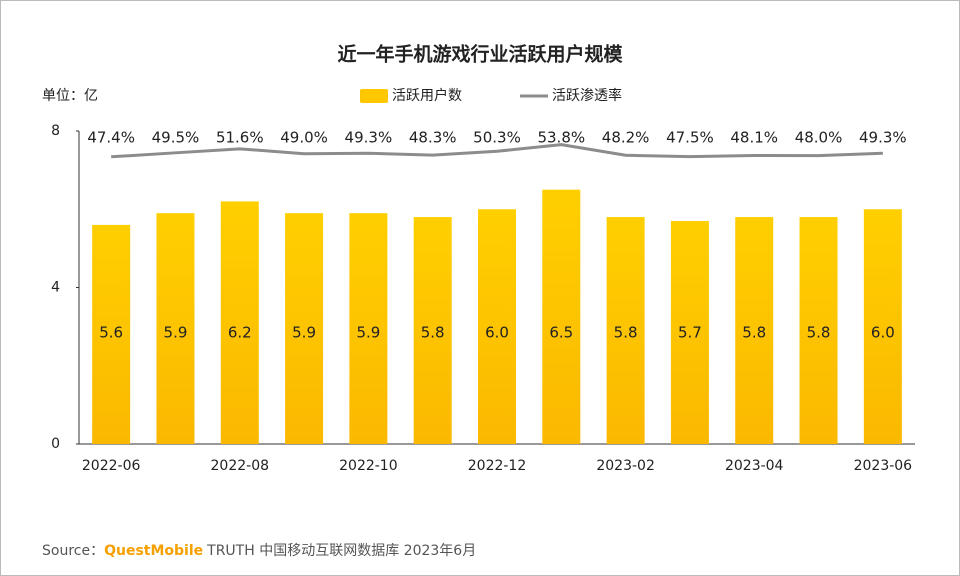  I want to click on legend-label: 活跃用户数, so click(427, 95).